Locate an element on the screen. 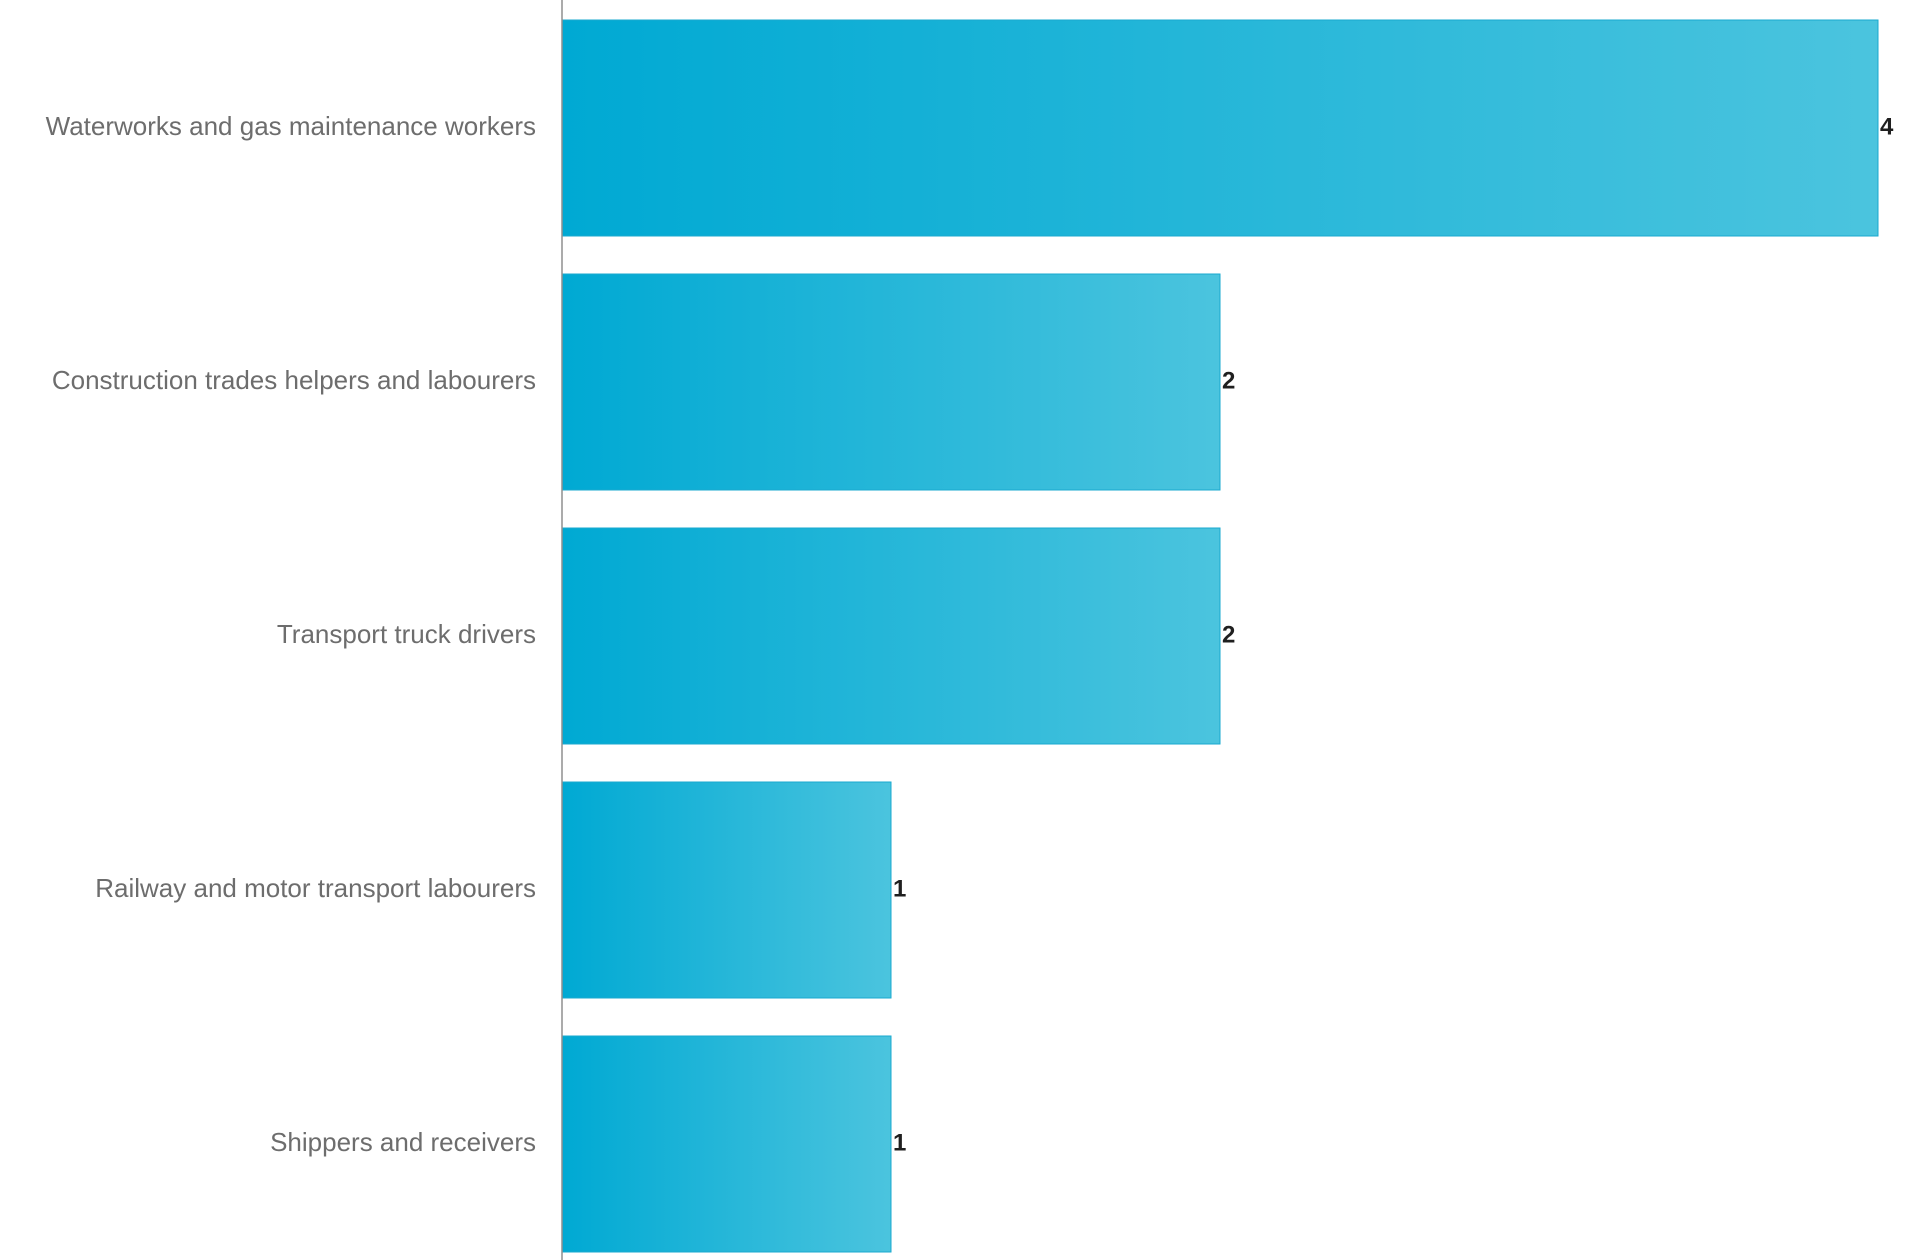  category-label-4: Shippers and receivers is located at coordinates (403, 1142).